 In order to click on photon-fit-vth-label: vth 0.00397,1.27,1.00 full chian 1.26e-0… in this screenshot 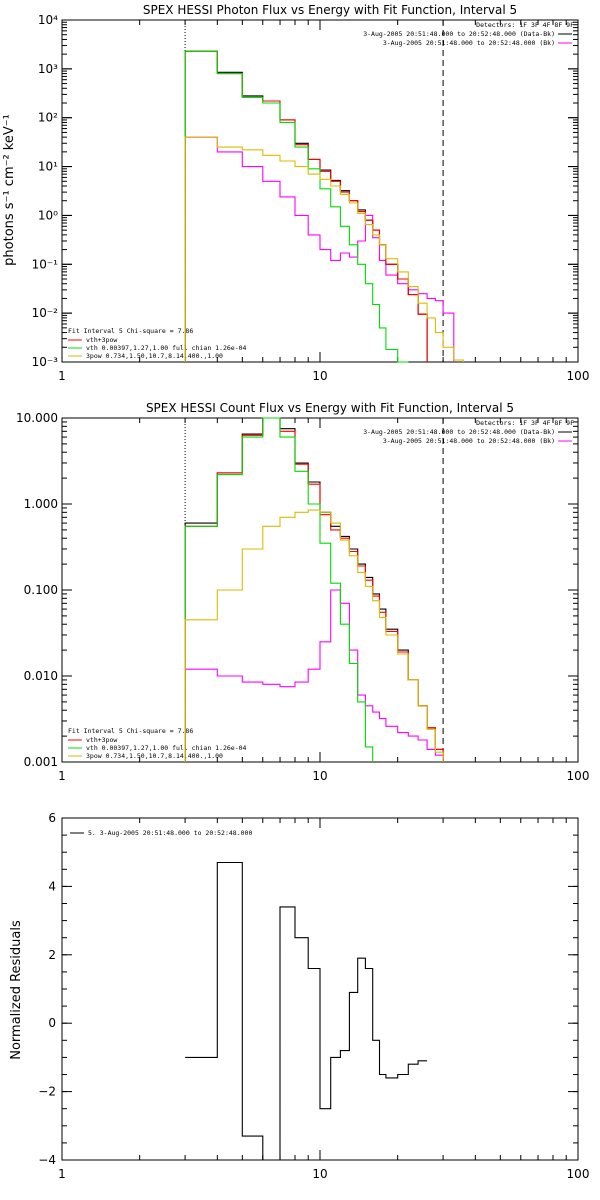, I will do `click(166, 348)`.